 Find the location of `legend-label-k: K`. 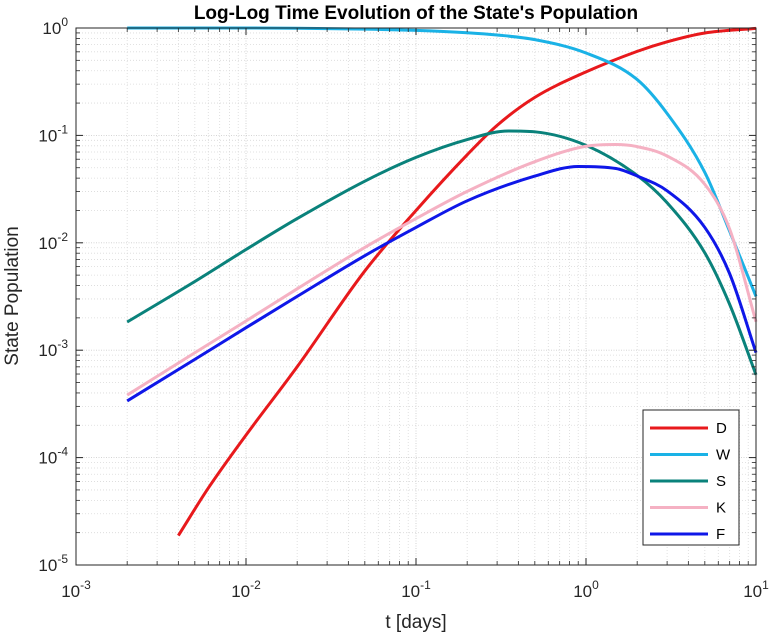

legend-label-k: K is located at coordinates (721, 508).